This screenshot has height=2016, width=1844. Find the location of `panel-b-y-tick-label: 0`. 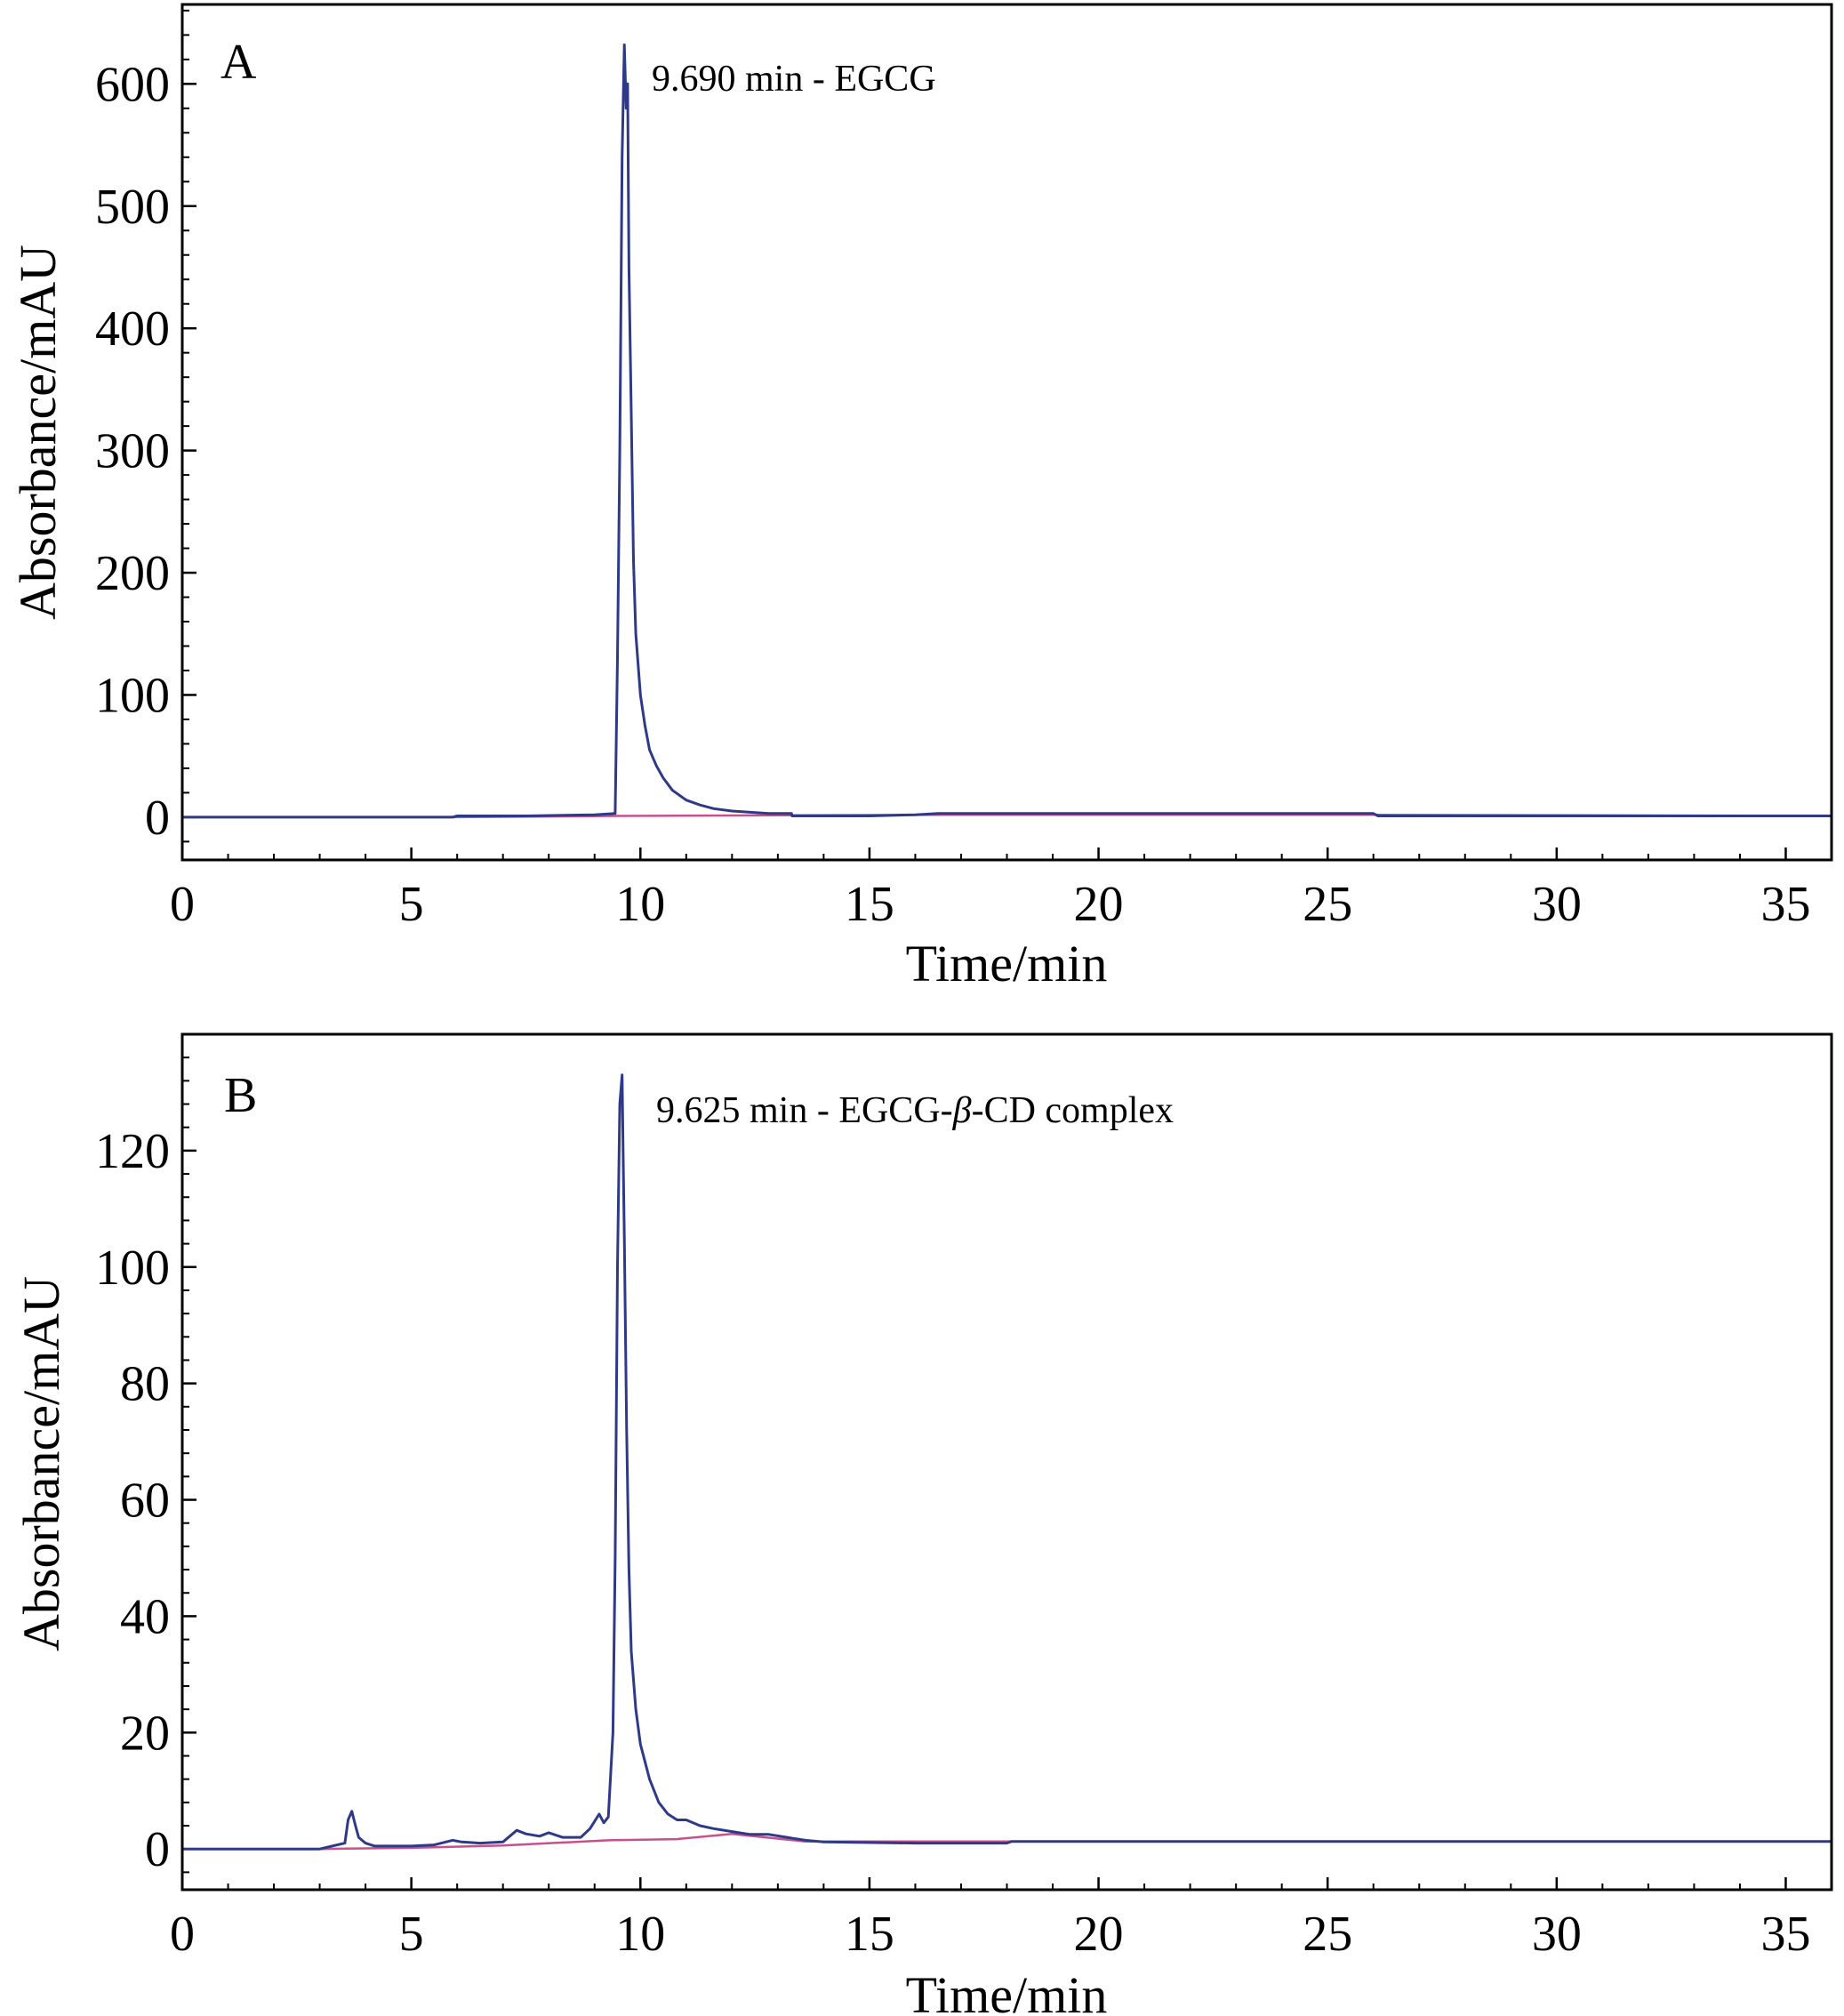

panel-b-y-tick-label: 0 is located at coordinates (158, 1849).